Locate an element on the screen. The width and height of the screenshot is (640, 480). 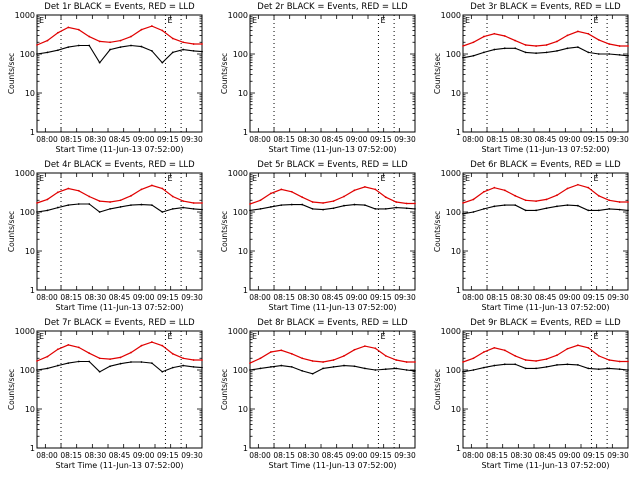
y-tick-label: 1000 is located at coordinates (25, 15).